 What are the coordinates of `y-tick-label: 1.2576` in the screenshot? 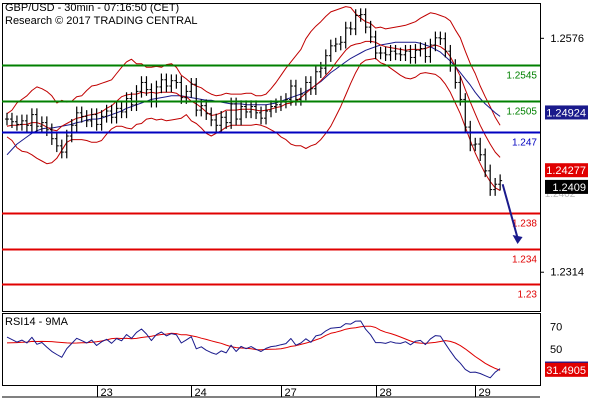 It's located at (567, 39).